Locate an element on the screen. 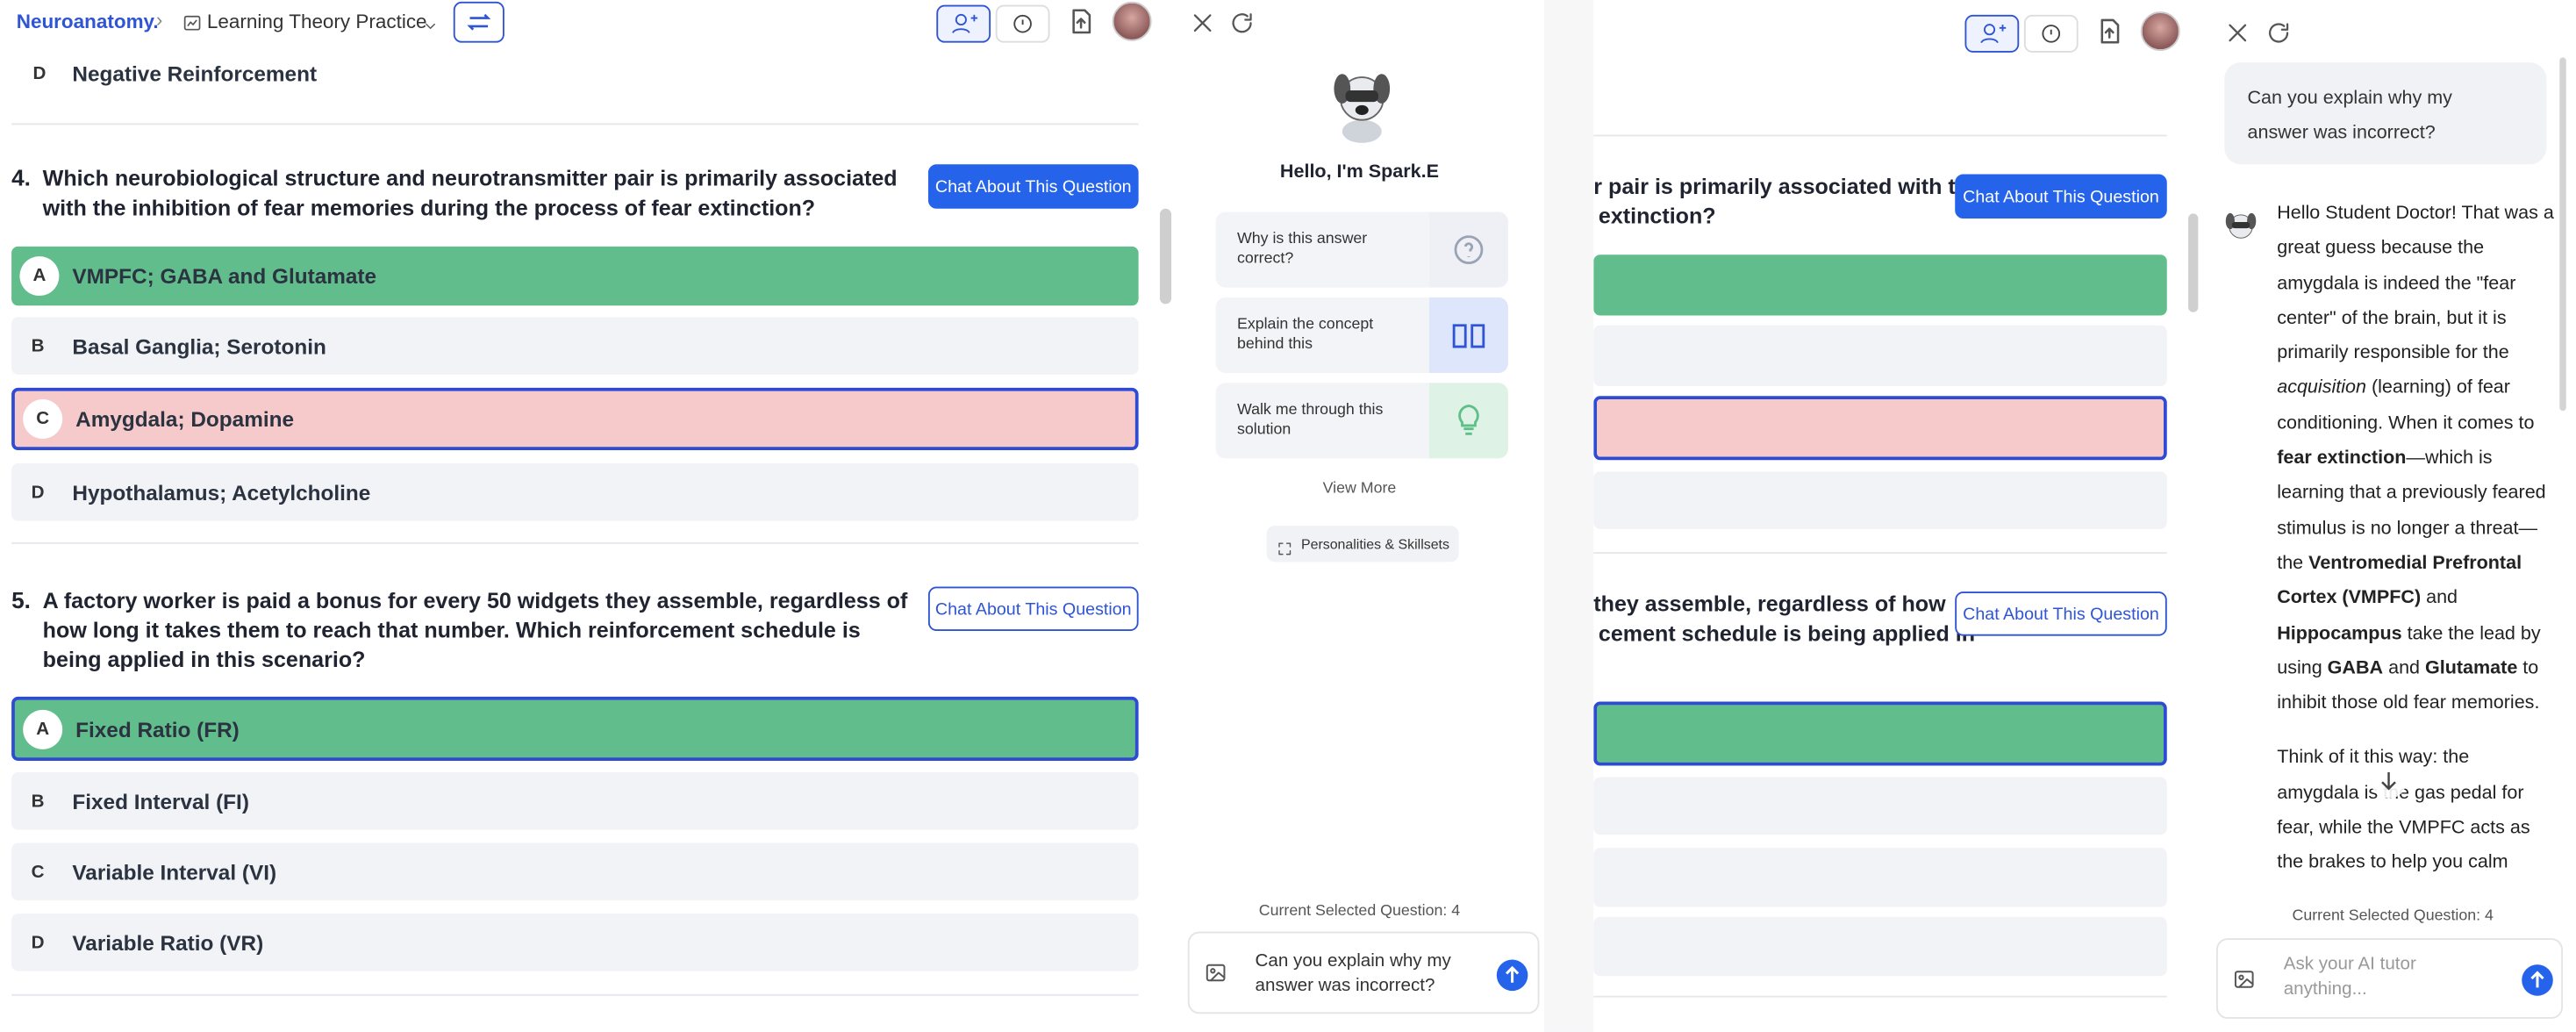 The width and height of the screenshot is (2576, 1032). answer-option: D Hypothalamus; Acetylcholine is located at coordinates (575, 492).